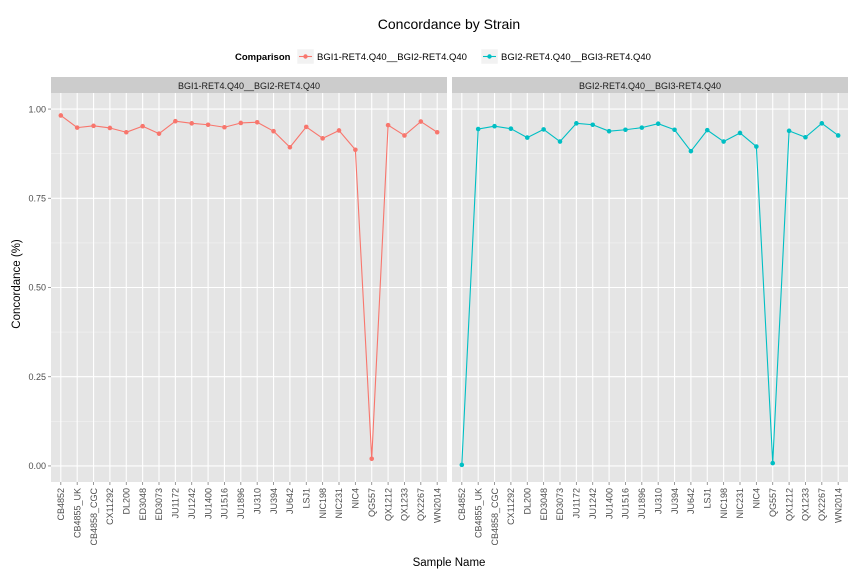 Image resolution: width=864 pixels, height=576 pixels. Describe the element at coordinates (576, 57) in the screenshot. I see `legend-label-series-2: BGI2-RET4.Q40__BGI3-RET4.Q40` at that location.